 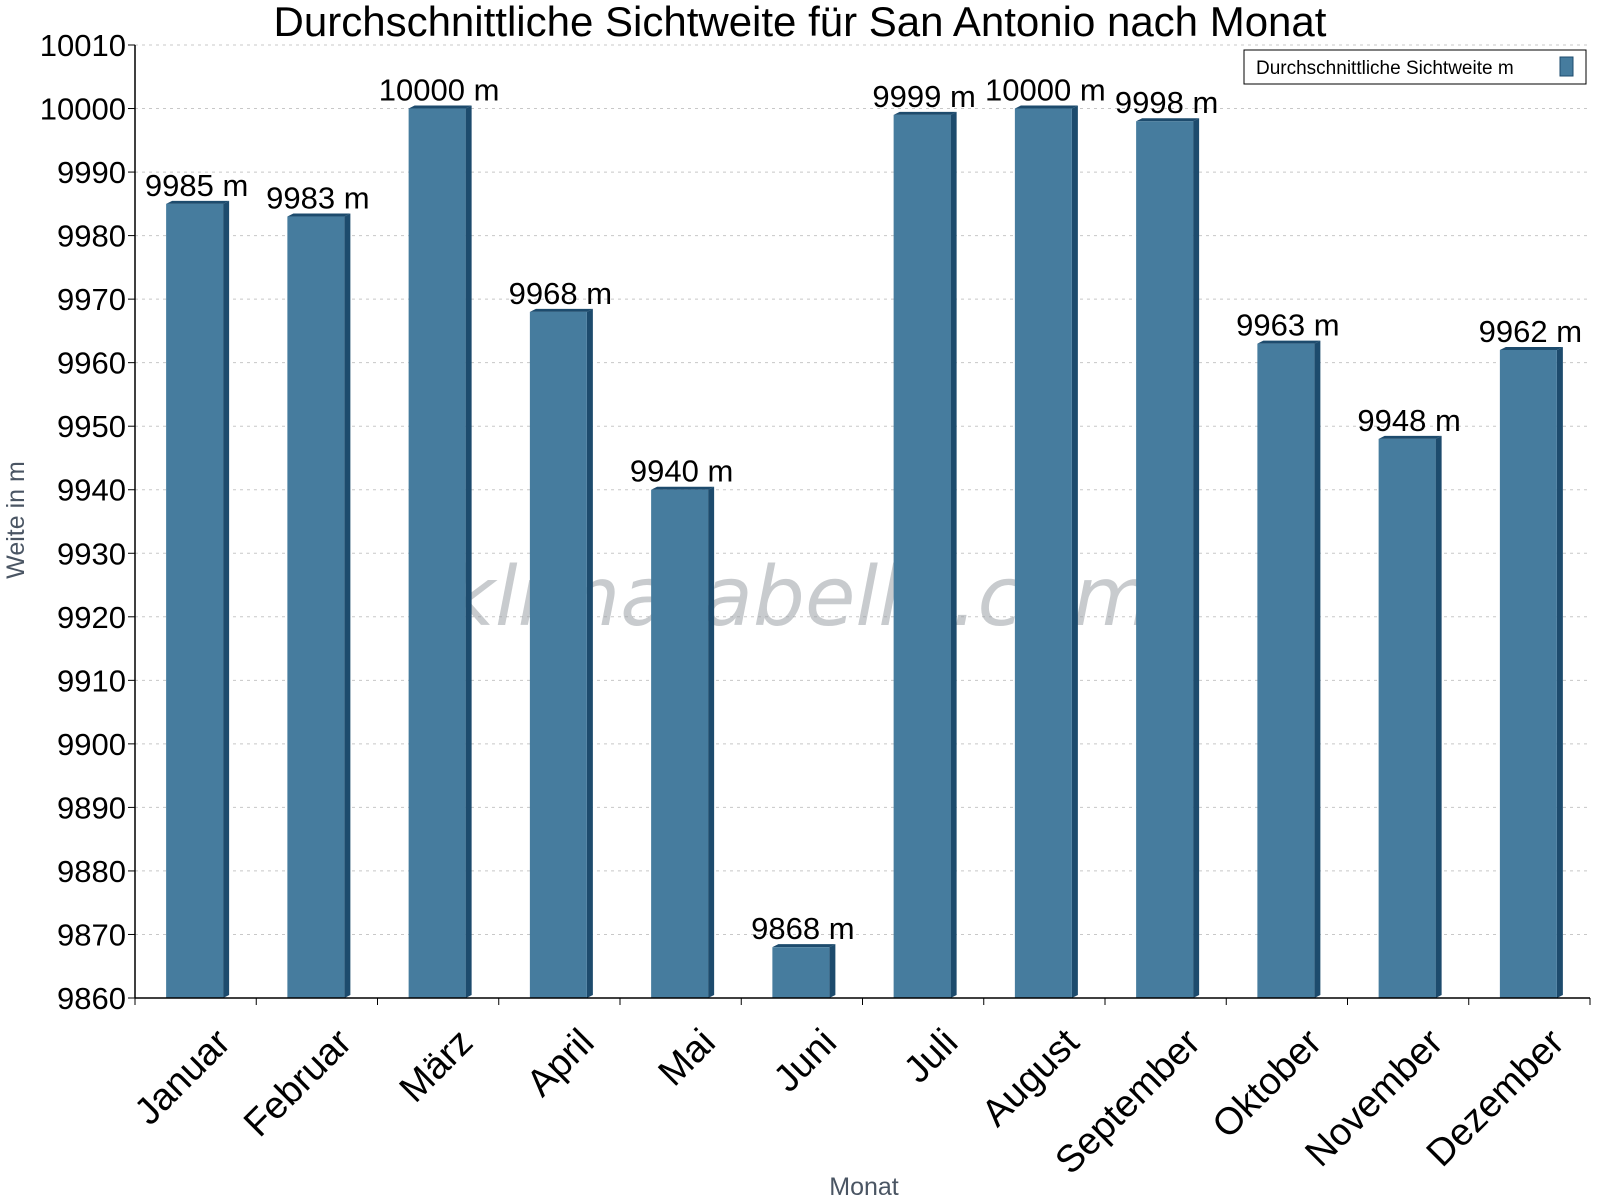 I want to click on y-axis-title: Weite in m, so click(x=16, y=520).